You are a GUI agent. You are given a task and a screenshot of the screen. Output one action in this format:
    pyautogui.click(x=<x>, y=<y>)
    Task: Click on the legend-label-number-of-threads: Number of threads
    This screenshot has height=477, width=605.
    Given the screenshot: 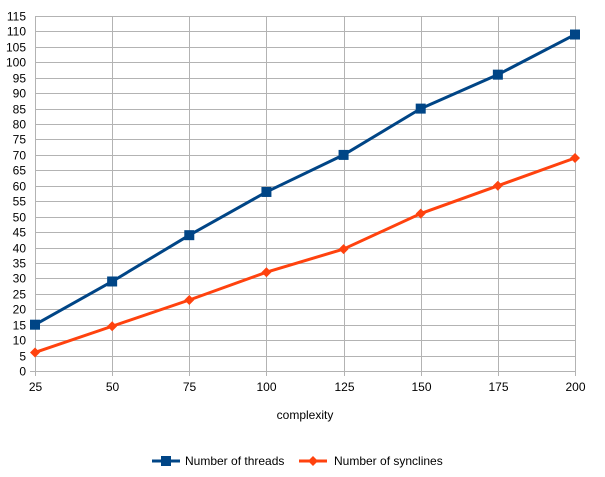 What is the action you would take?
    pyautogui.click(x=234, y=461)
    